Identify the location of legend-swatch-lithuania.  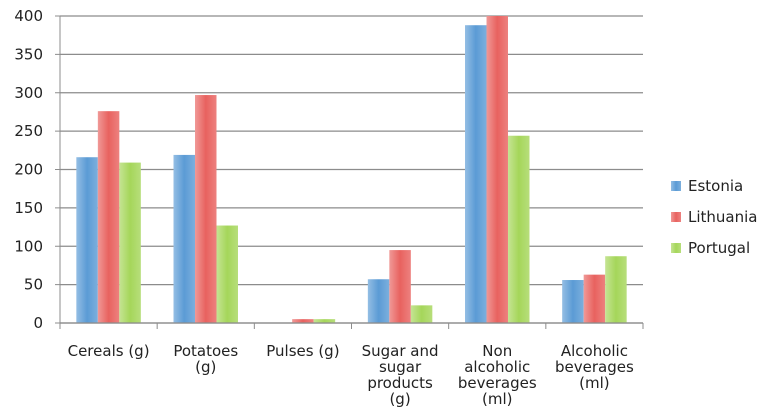
(676, 217).